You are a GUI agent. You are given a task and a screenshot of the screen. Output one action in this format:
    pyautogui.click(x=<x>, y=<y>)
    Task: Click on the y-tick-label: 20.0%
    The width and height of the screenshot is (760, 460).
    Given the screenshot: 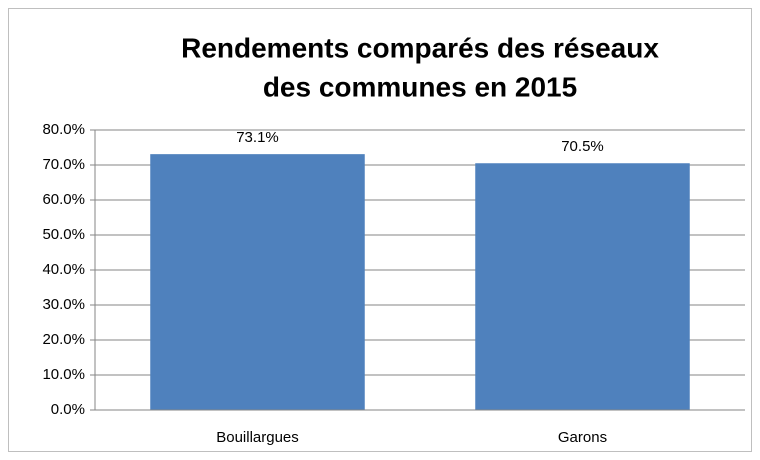 What is the action you would take?
    pyautogui.click(x=63, y=339)
    